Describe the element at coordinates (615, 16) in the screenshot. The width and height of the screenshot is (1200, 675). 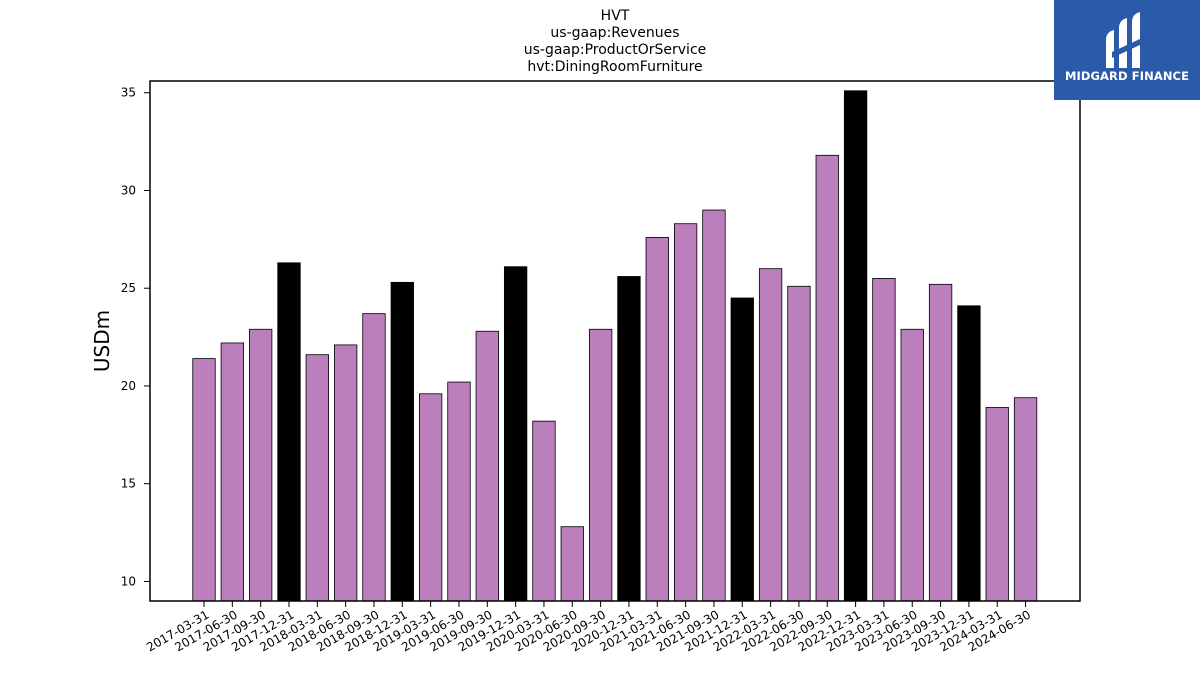
I see `title-line-1: HVT` at that location.